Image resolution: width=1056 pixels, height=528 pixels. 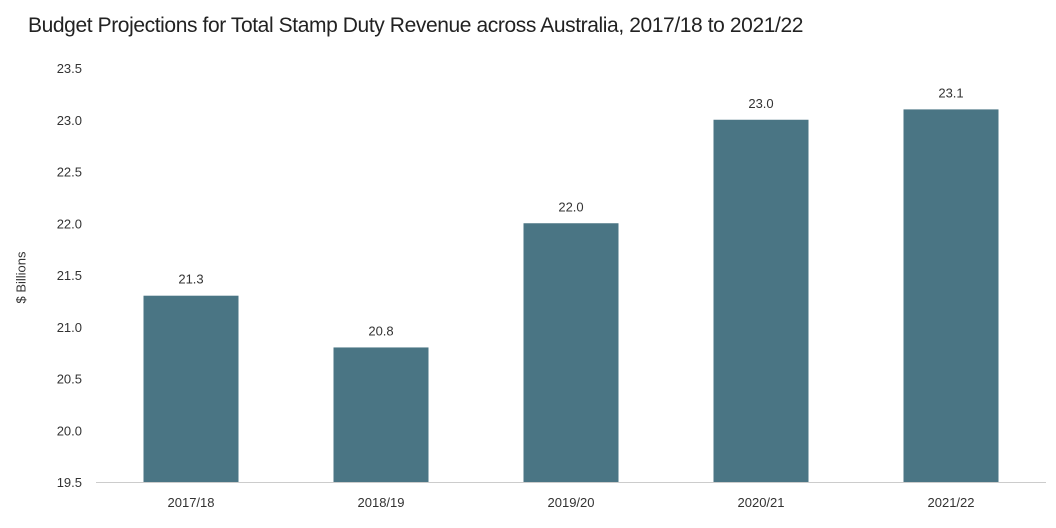 I want to click on y-tick-label: 19.5, so click(x=69, y=482).